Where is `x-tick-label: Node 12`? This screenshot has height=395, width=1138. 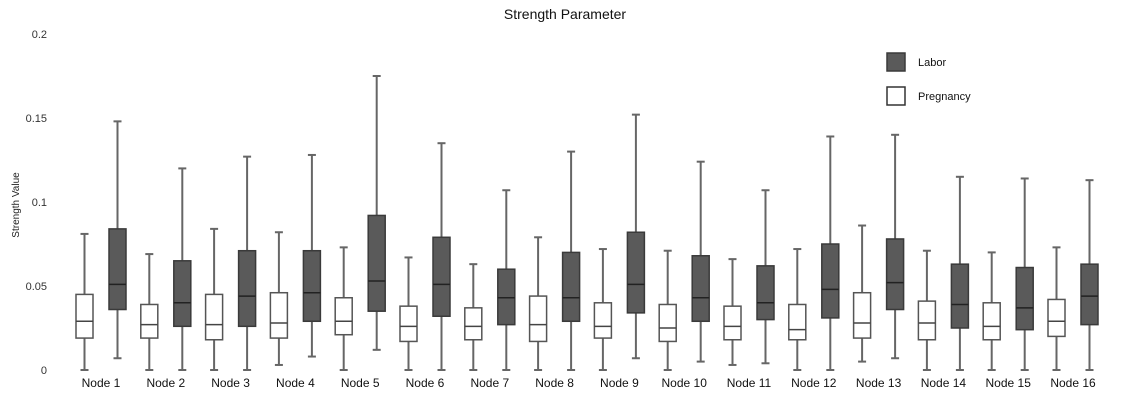
x-tick-label: Node 12 is located at coordinates (814, 383).